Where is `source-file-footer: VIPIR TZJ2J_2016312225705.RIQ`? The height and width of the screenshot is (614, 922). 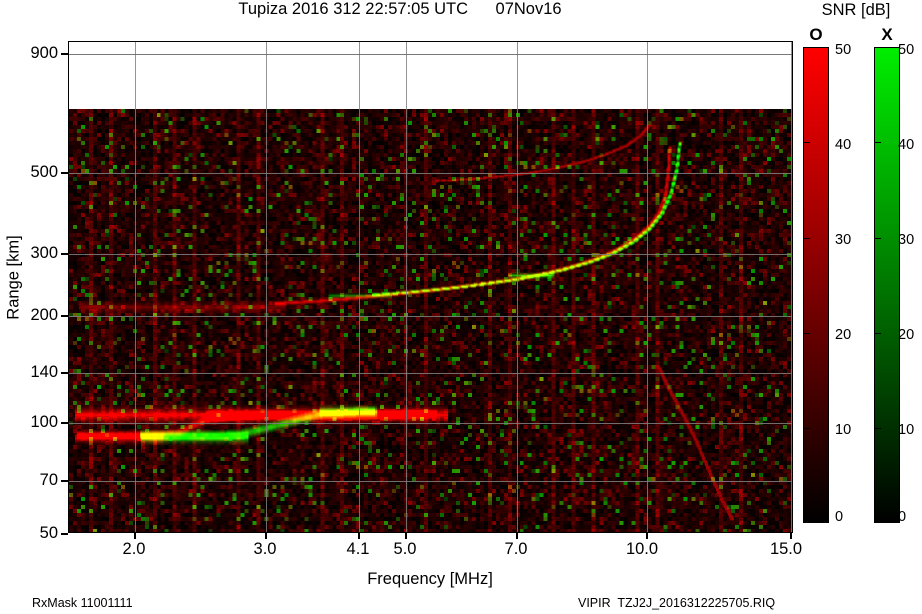
source-file-footer: VIPIR TZJ2J_2016312225705.RIQ is located at coordinates (677, 603).